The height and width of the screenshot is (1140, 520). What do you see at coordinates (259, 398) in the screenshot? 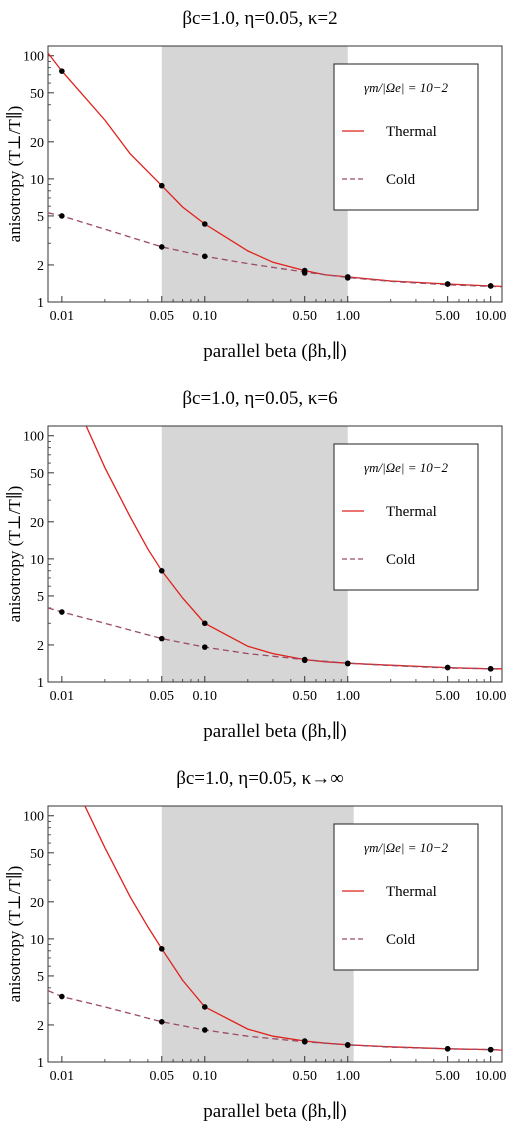
I see `chart-title: βc=1.0, η=0.05, κ=6` at bounding box center [259, 398].